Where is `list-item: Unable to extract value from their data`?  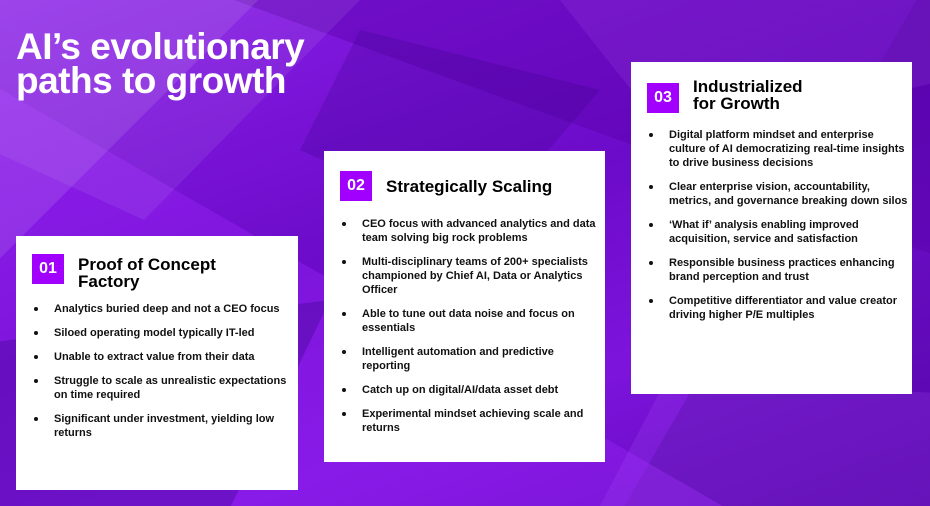
list-item: Unable to extract value from their data is located at coordinates (165, 357).